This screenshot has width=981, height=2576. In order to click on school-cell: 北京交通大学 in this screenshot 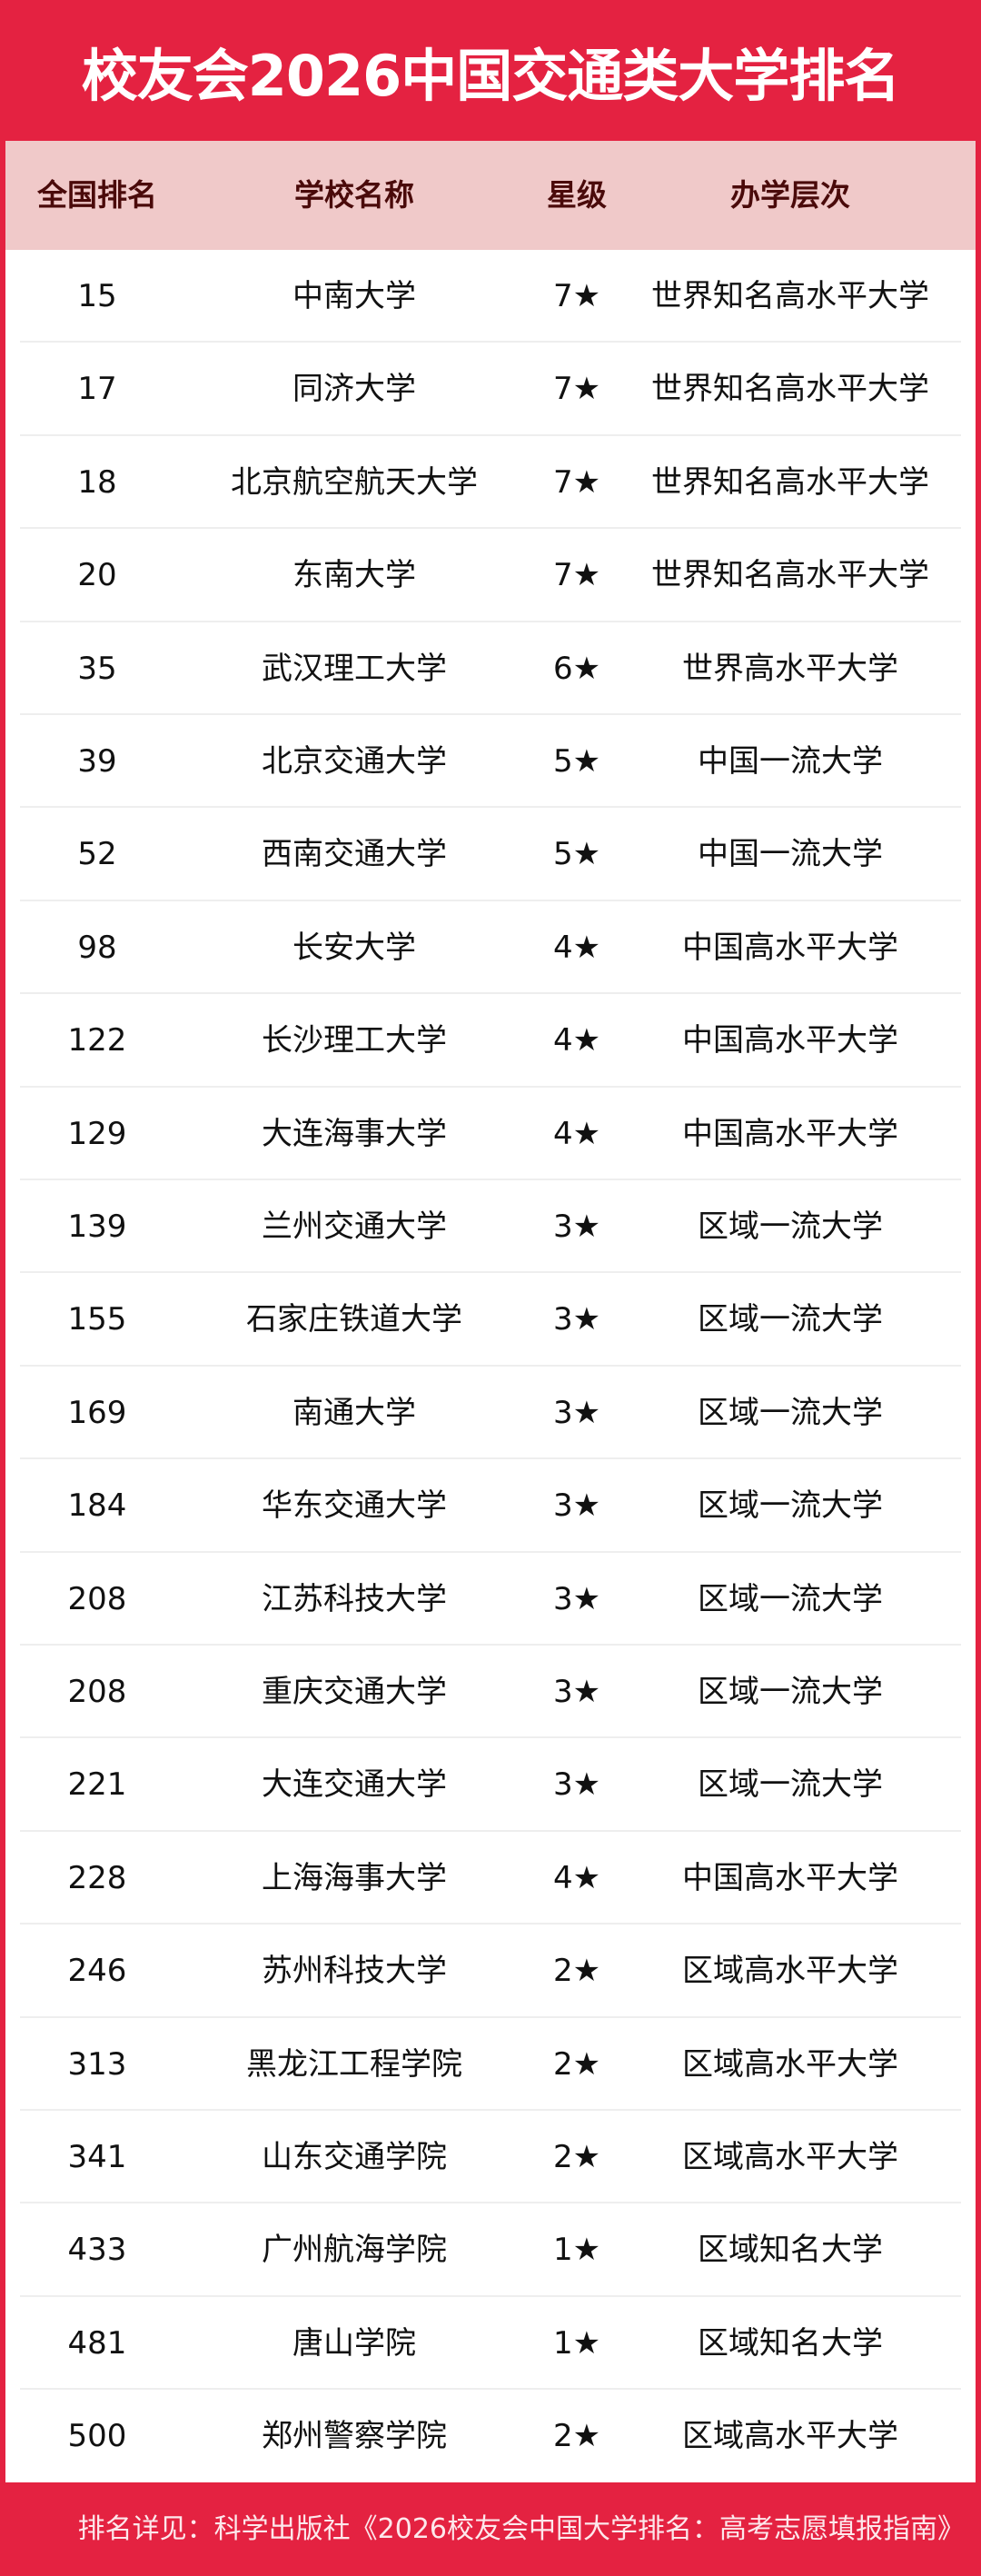, I will do `click(354, 762)`.